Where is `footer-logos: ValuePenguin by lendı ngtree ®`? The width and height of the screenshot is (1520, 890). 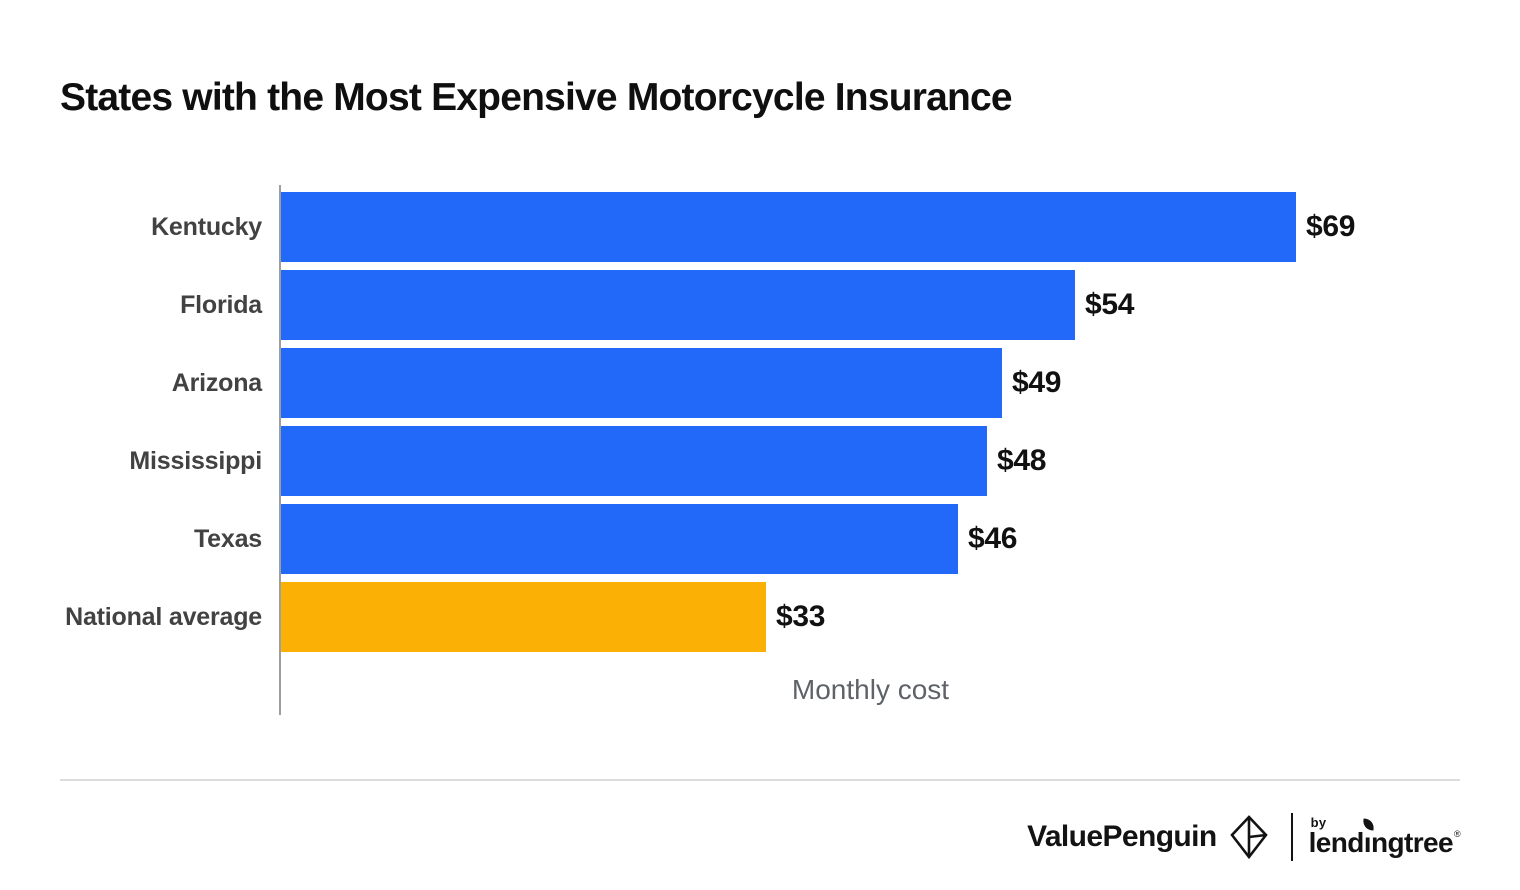 footer-logos: ValuePenguin by lendı ngtree ® is located at coordinates (1244, 837).